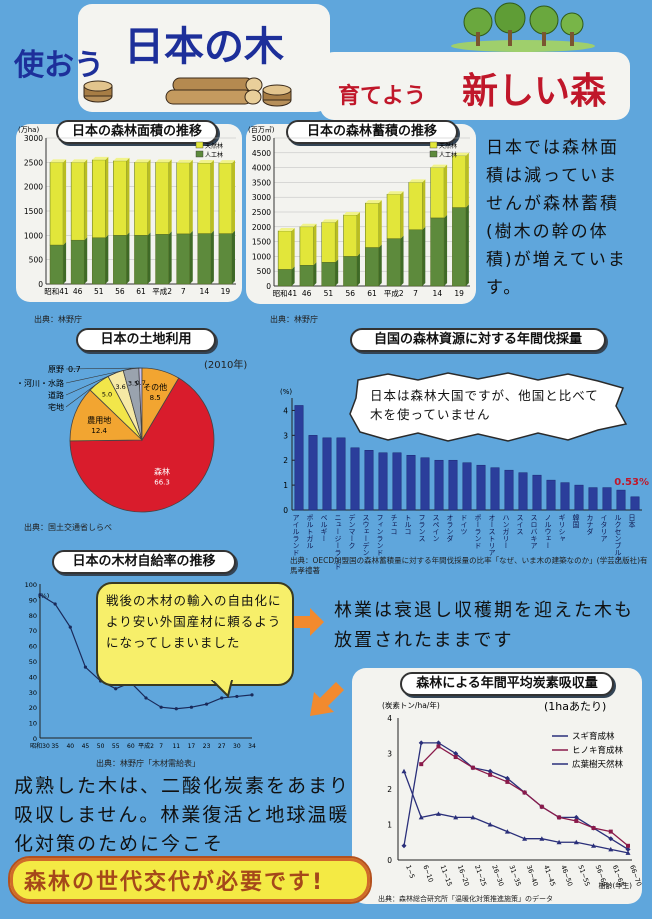  What do you see at coordinates (261, 242) in the screenshot?
I see `volume-ytick: 1500` at bounding box center [261, 242].